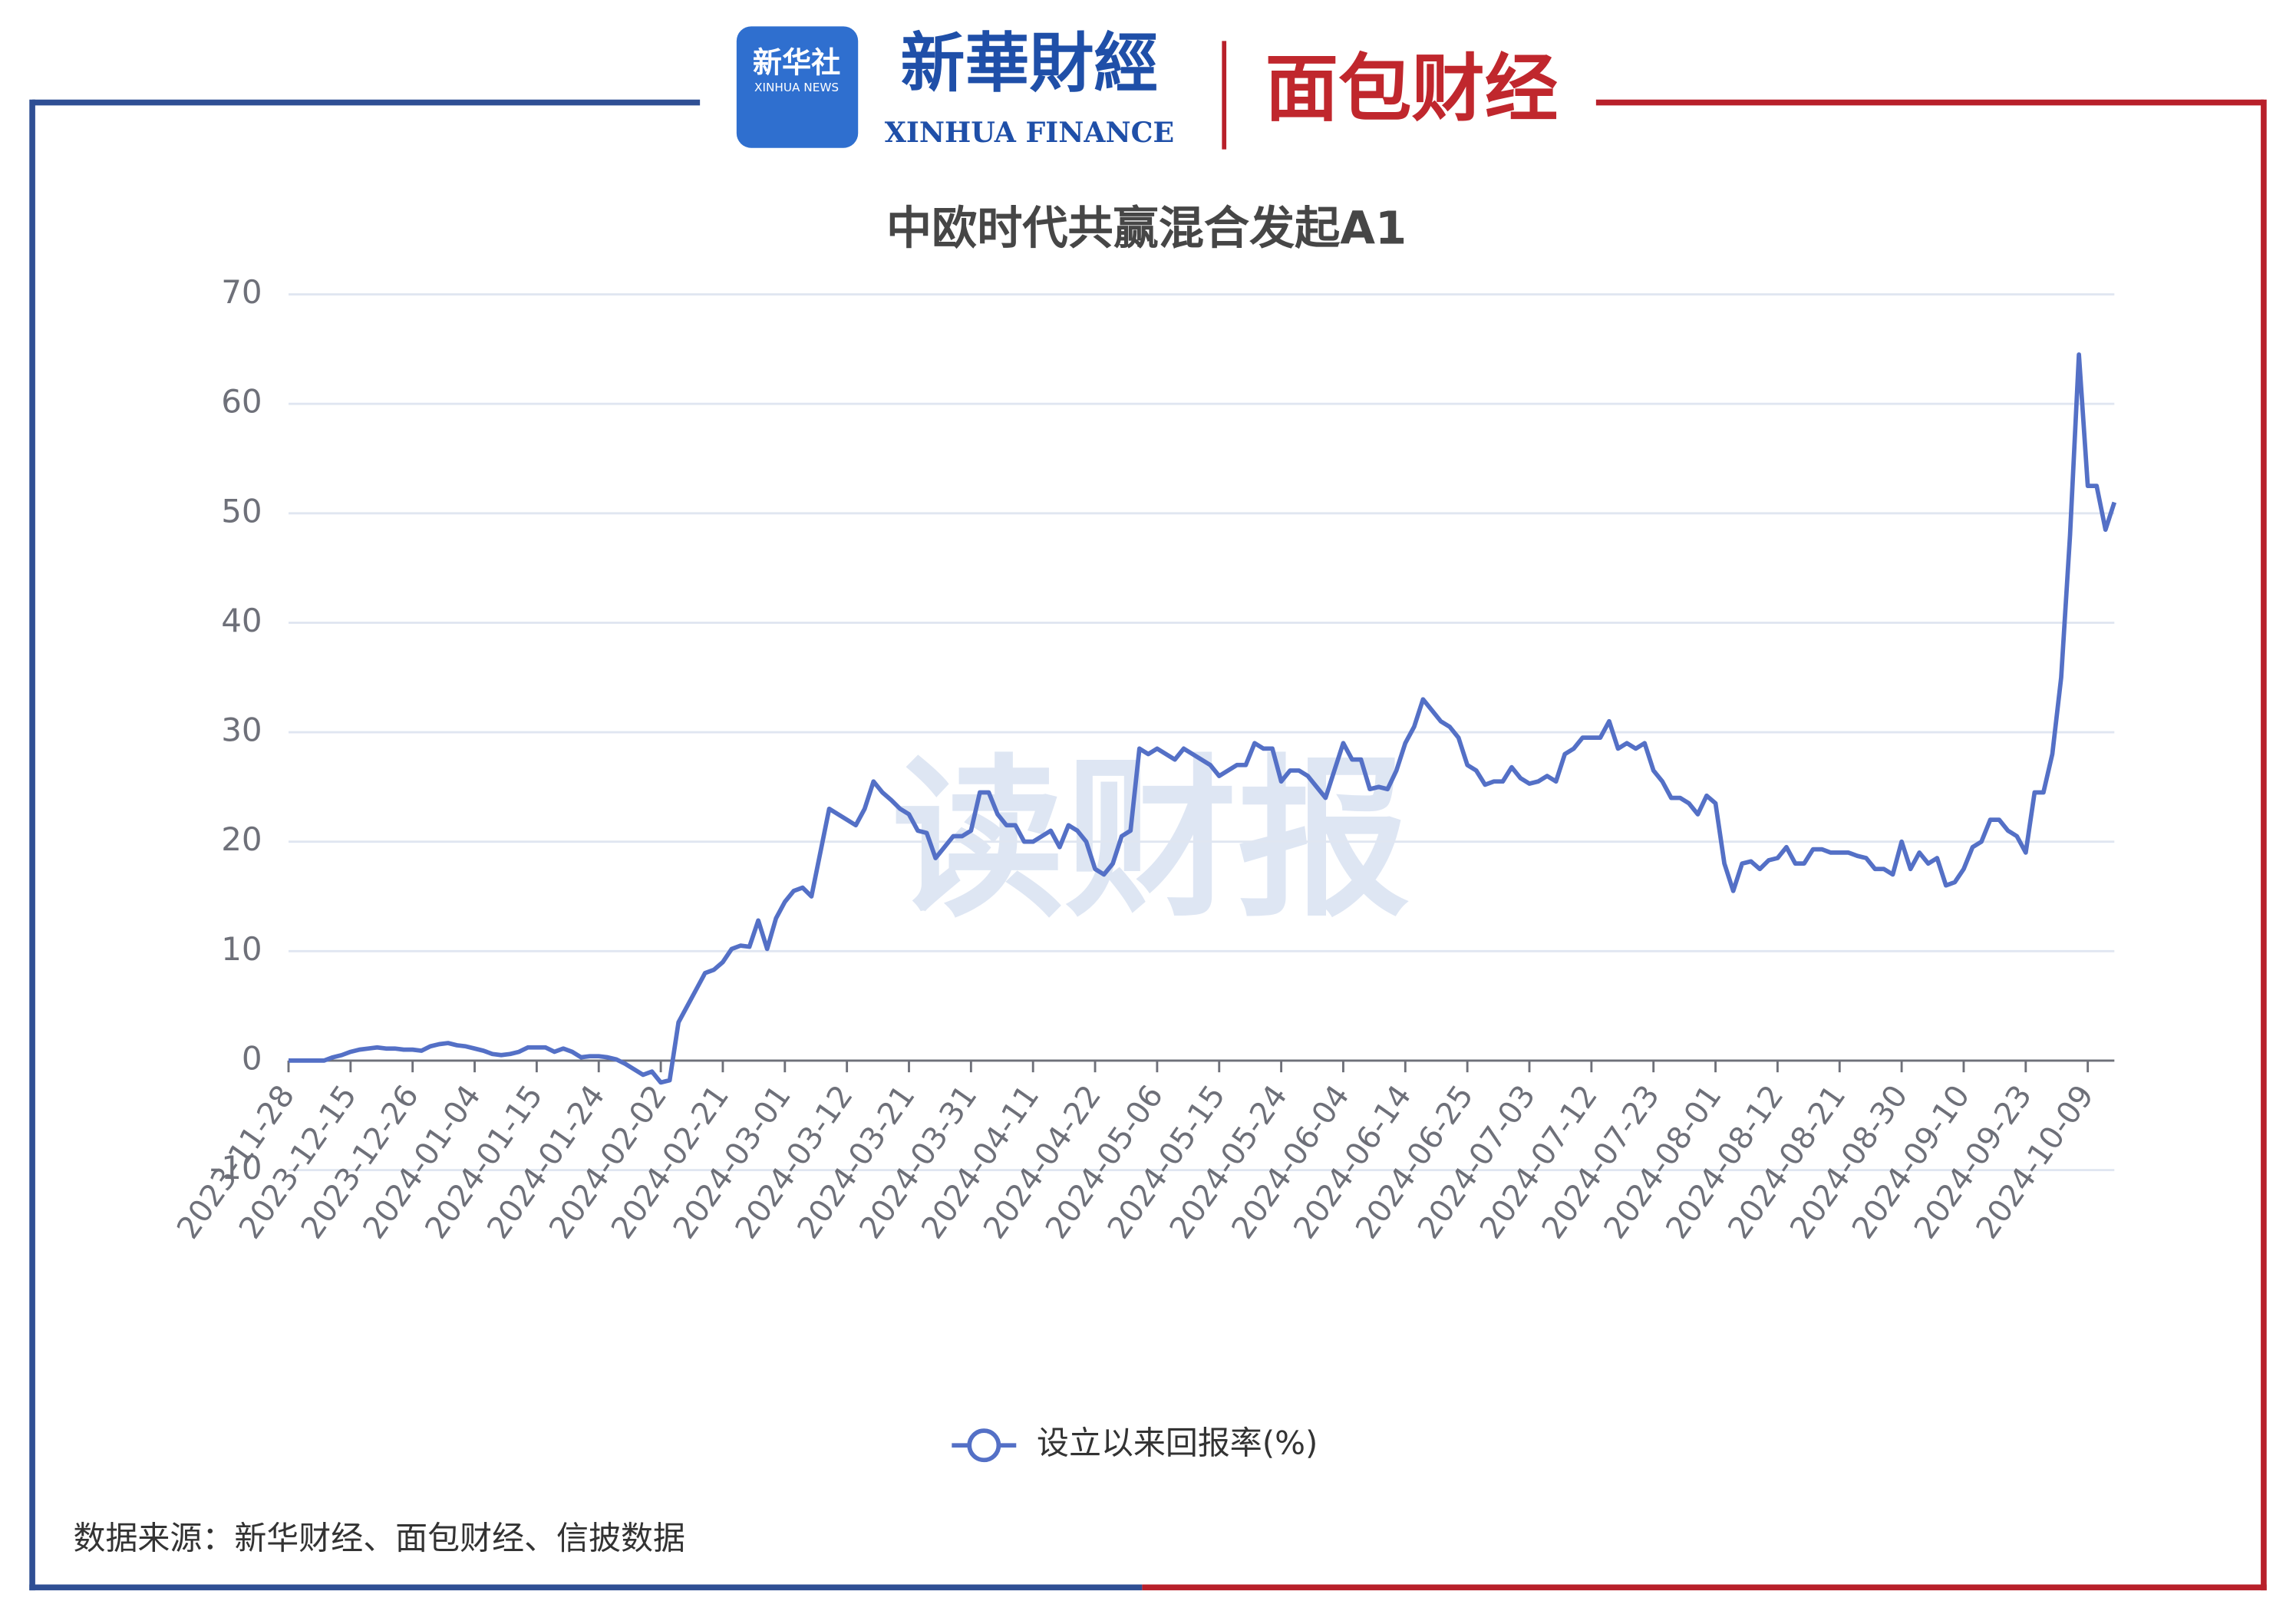 The image size is (2296, 1624). Describe the element at coordinates (241, 730) in the screenshot. I see `y-tick-label: 30` at that location.